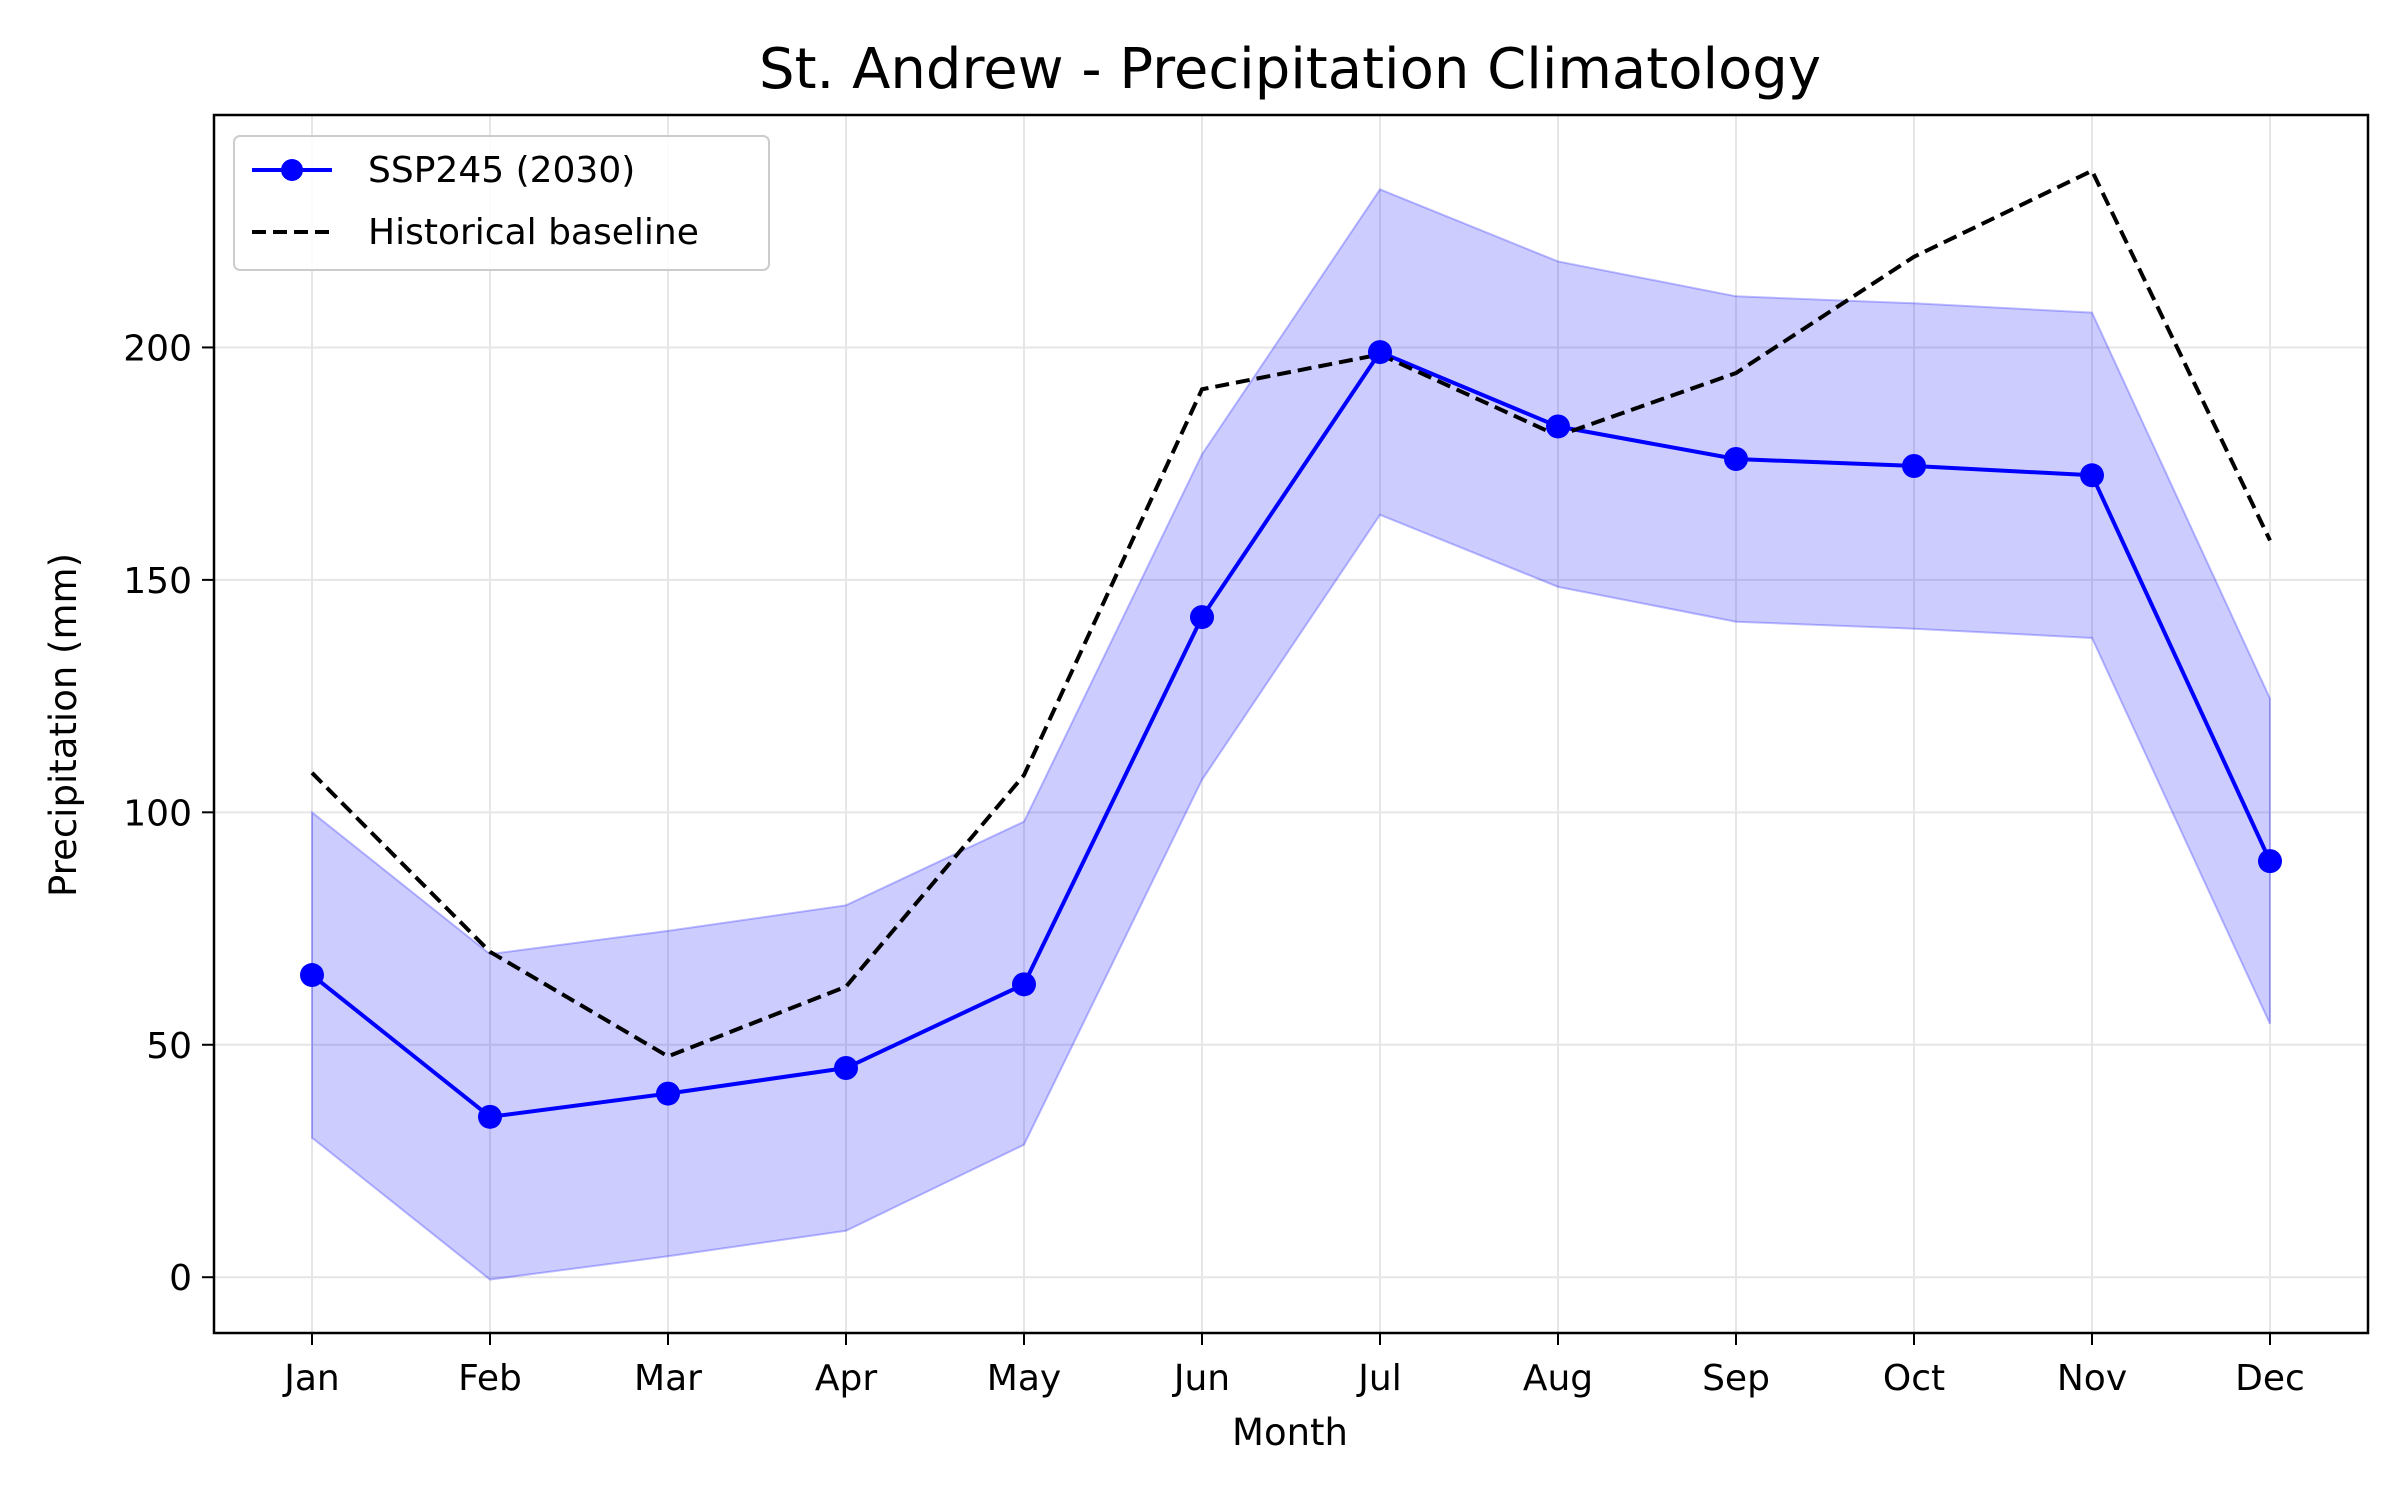 The image size is (2400, 1500). I want to click on x-tick-label: May, so click(1024, 1378).